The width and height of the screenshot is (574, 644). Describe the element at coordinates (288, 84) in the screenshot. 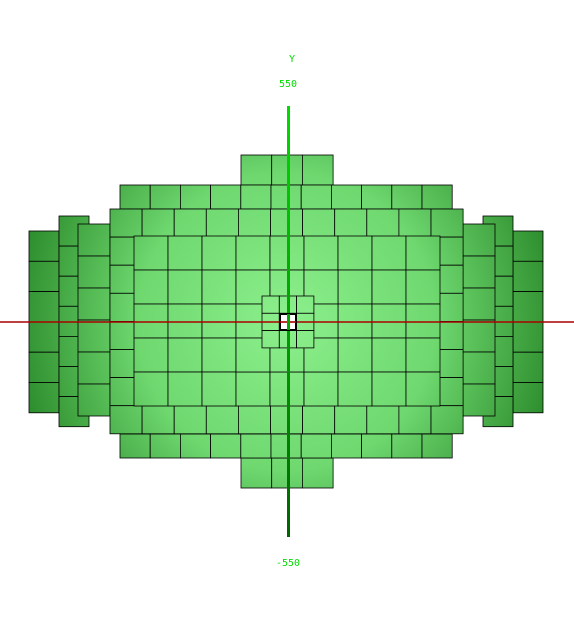

I see `y-max-label: 550` at that location.